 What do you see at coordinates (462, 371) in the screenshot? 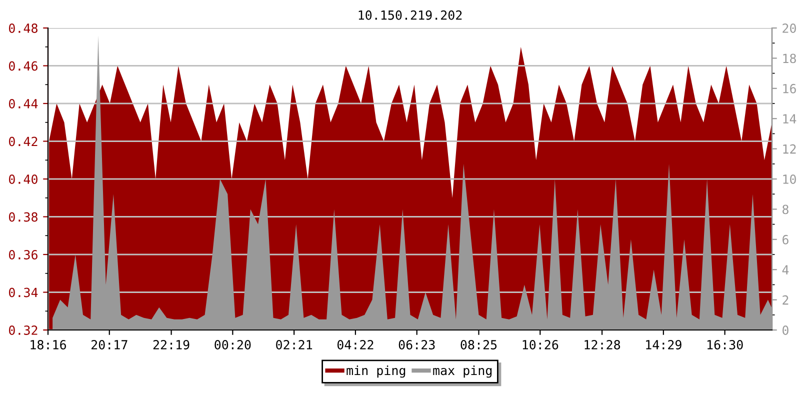
I see `legend-label: max ping` at bounding box center [462, 371].